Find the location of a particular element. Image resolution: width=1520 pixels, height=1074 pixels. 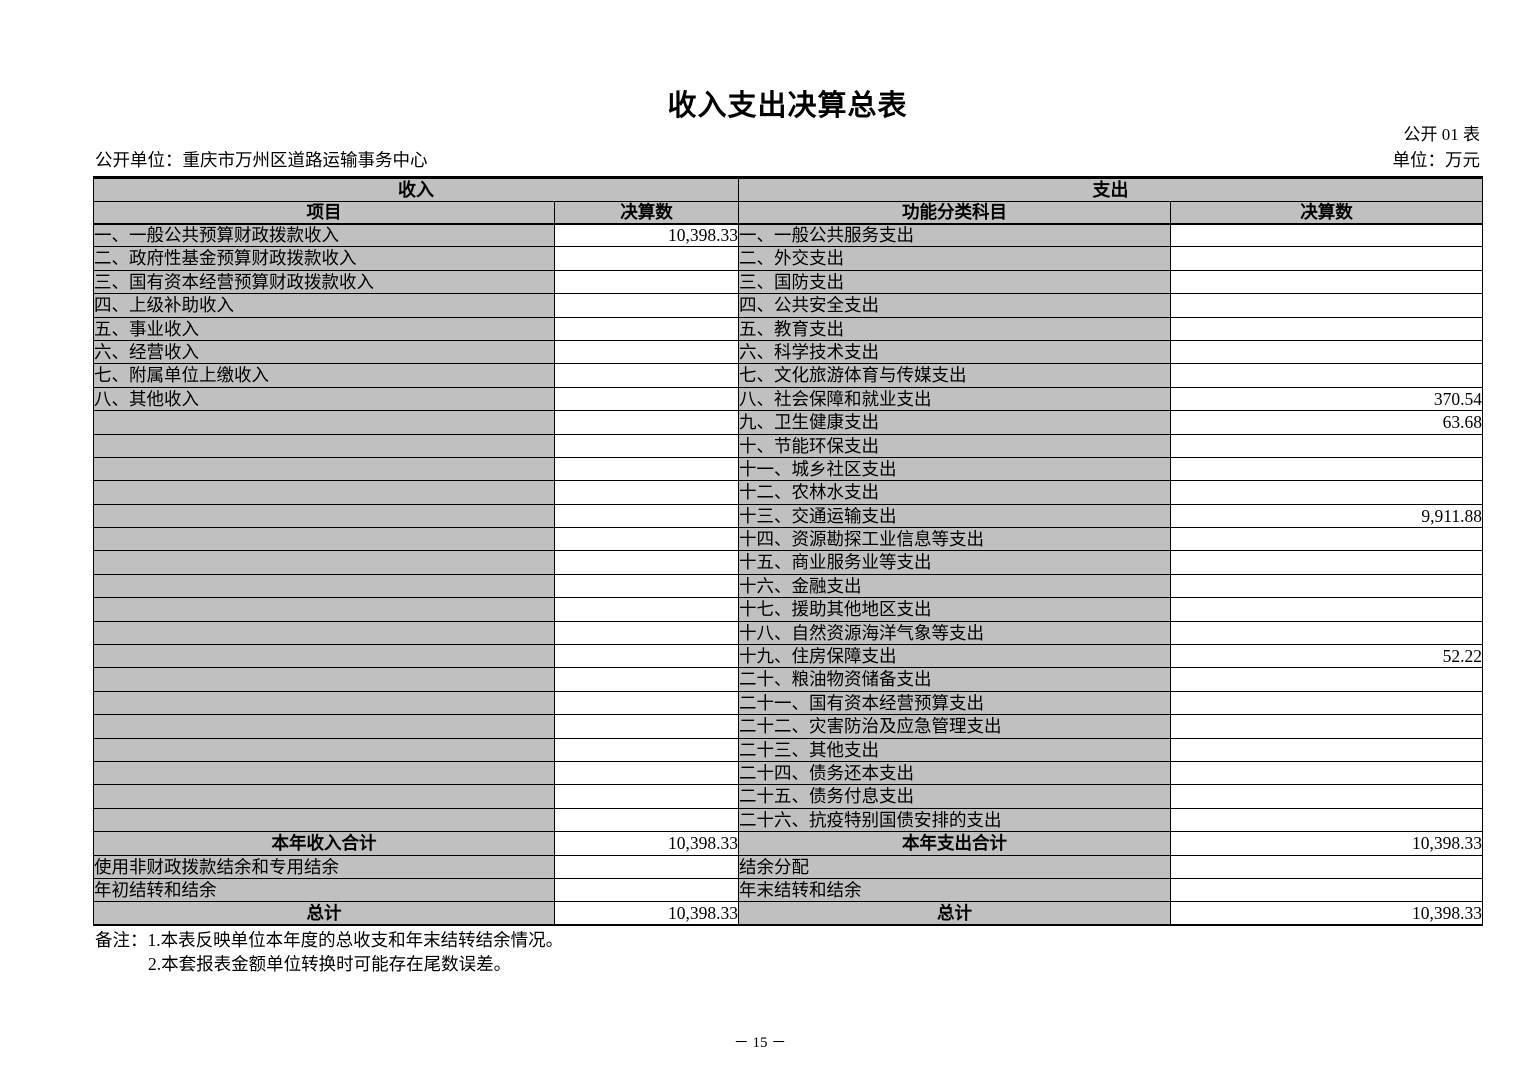

table-row: 十、节能环保支出 is located at coordinates (788, 445).